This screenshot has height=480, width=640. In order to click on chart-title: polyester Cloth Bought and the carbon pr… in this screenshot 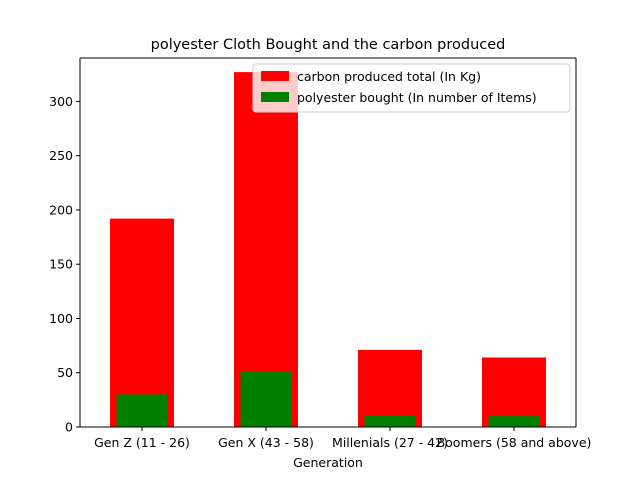, I will do `click(328, 45)`.